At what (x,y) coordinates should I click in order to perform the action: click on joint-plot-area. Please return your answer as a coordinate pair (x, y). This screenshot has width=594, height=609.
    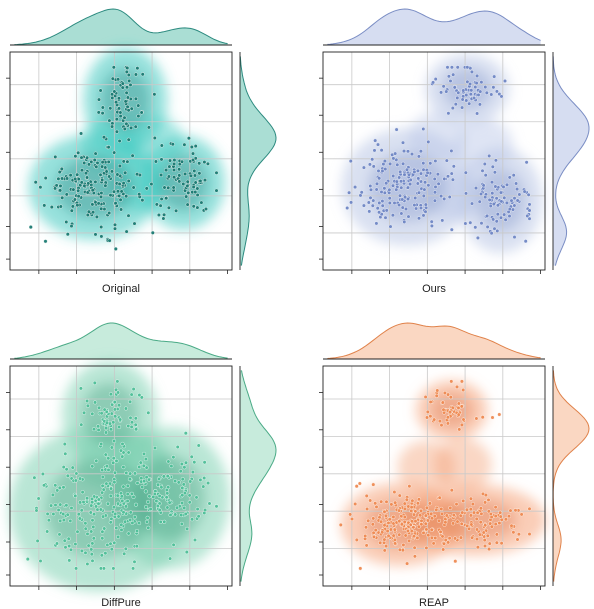
    Looking at the image, I should click on (432, 162).